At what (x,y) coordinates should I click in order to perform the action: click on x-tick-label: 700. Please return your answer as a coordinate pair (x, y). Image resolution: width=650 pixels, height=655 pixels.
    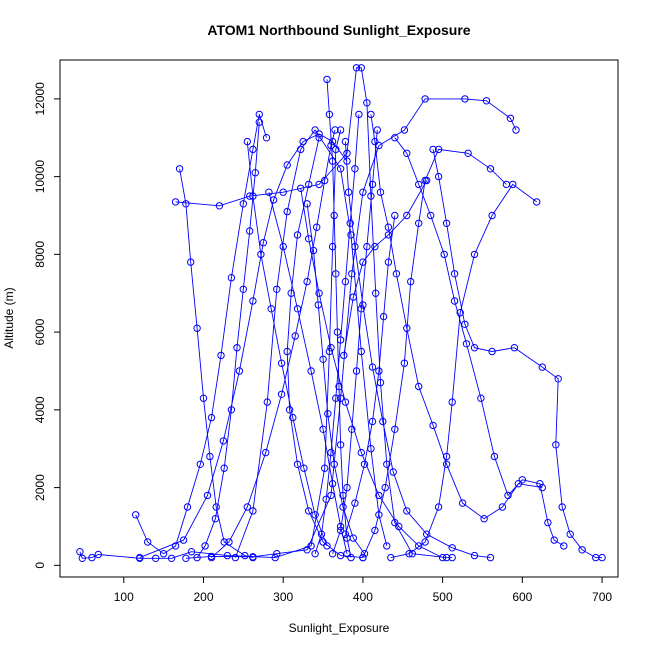
    Looking at the image, I should click on (602, 597).